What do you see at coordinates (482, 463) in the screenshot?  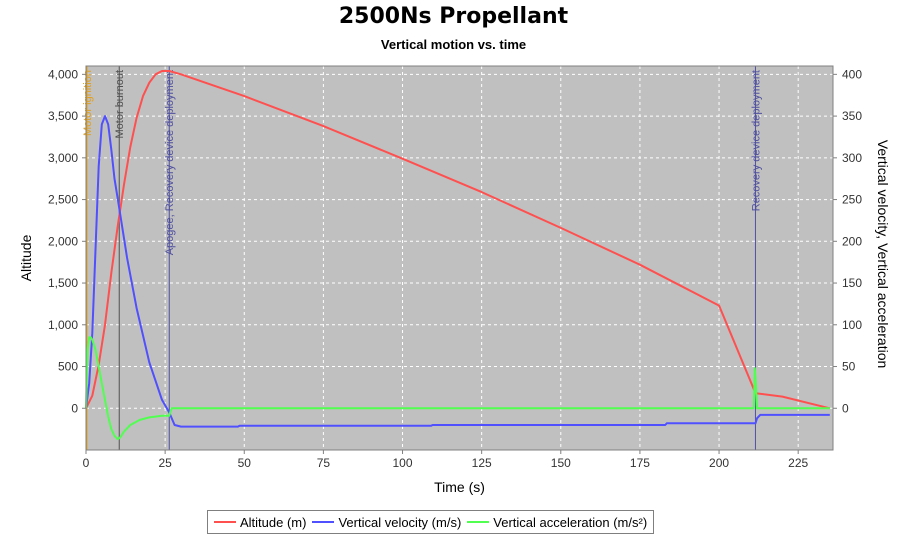 I see `x-tick-label: 125` at bounding box center [482, 463].